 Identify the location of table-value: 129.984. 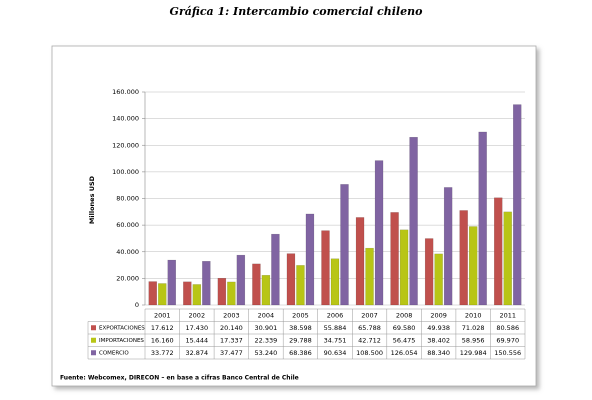
(473, 353).